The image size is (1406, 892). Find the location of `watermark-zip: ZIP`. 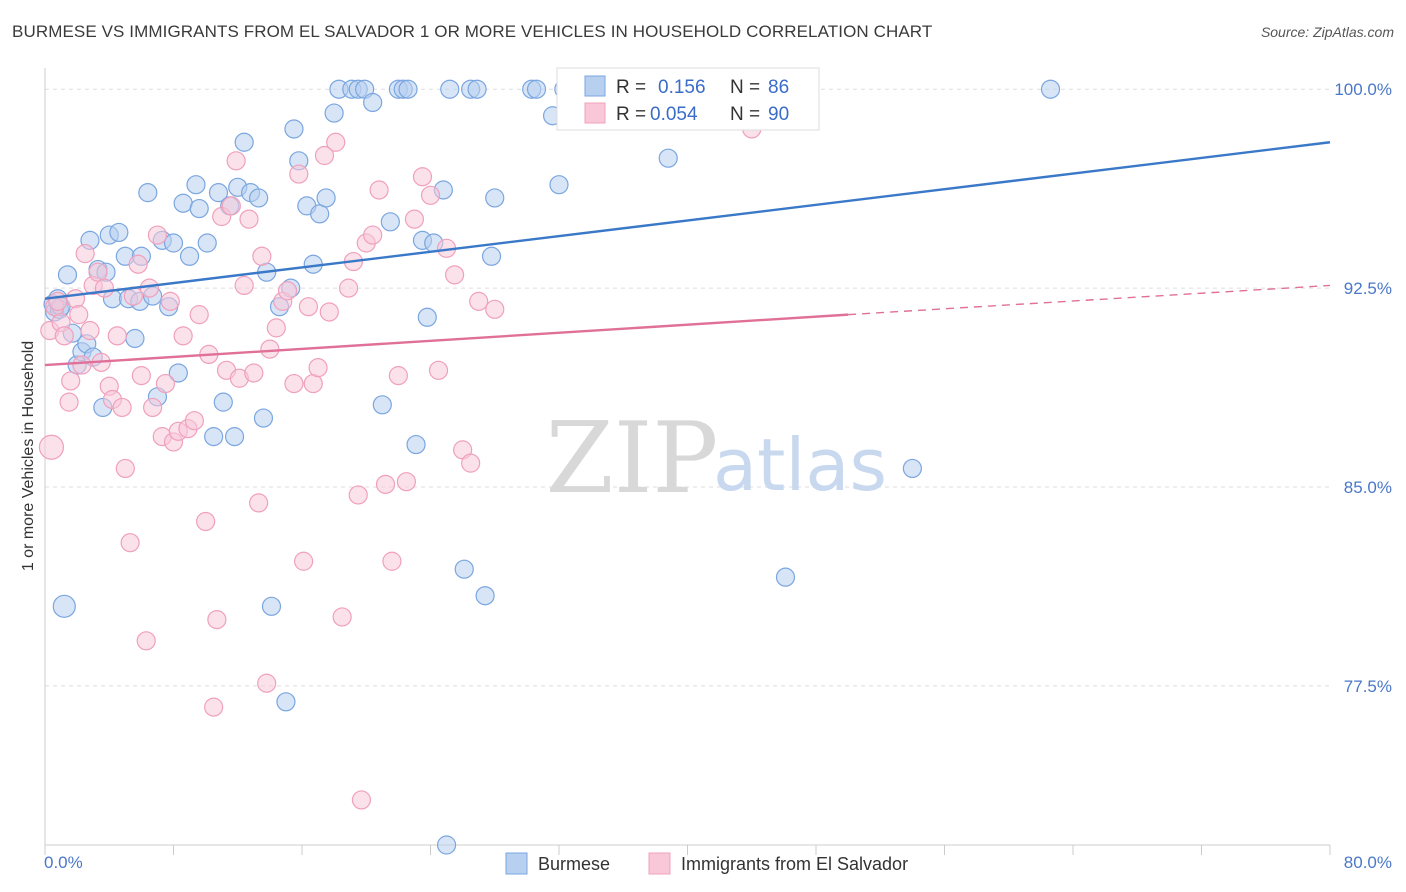

watermark-zip: ZIP is located at coordinates (632, 459).